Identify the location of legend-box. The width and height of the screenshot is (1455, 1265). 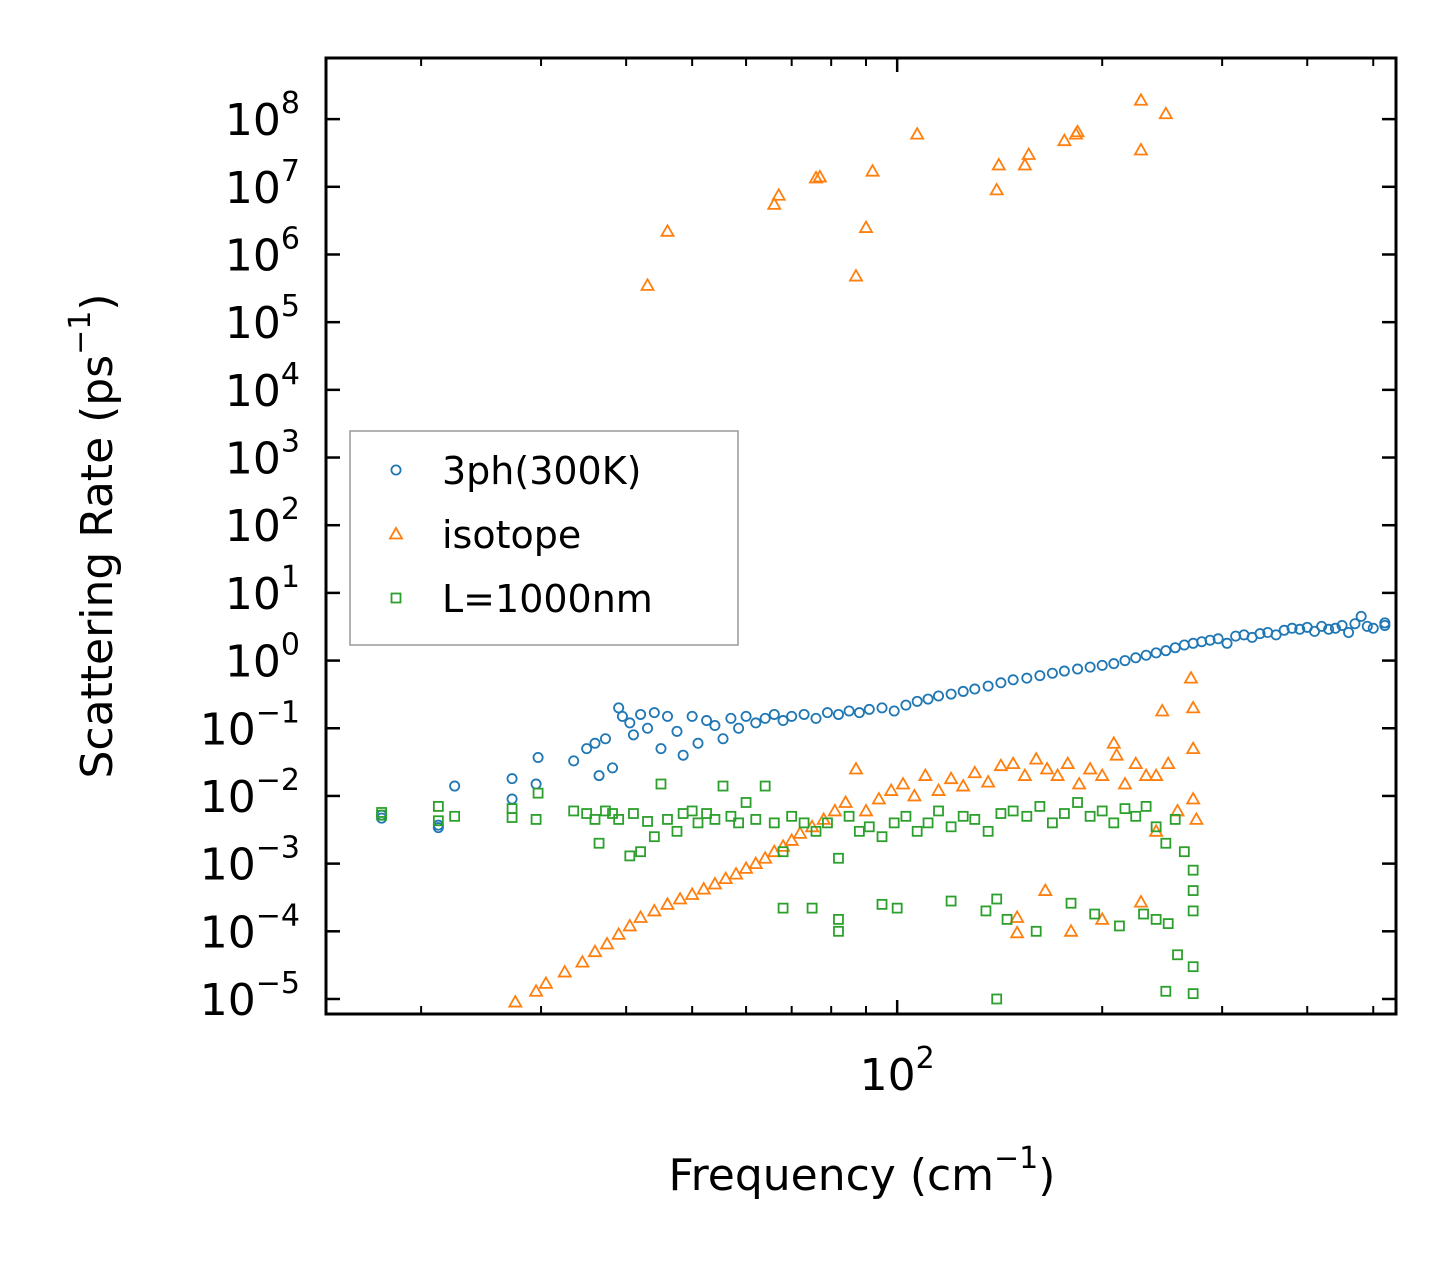
(544, 538).